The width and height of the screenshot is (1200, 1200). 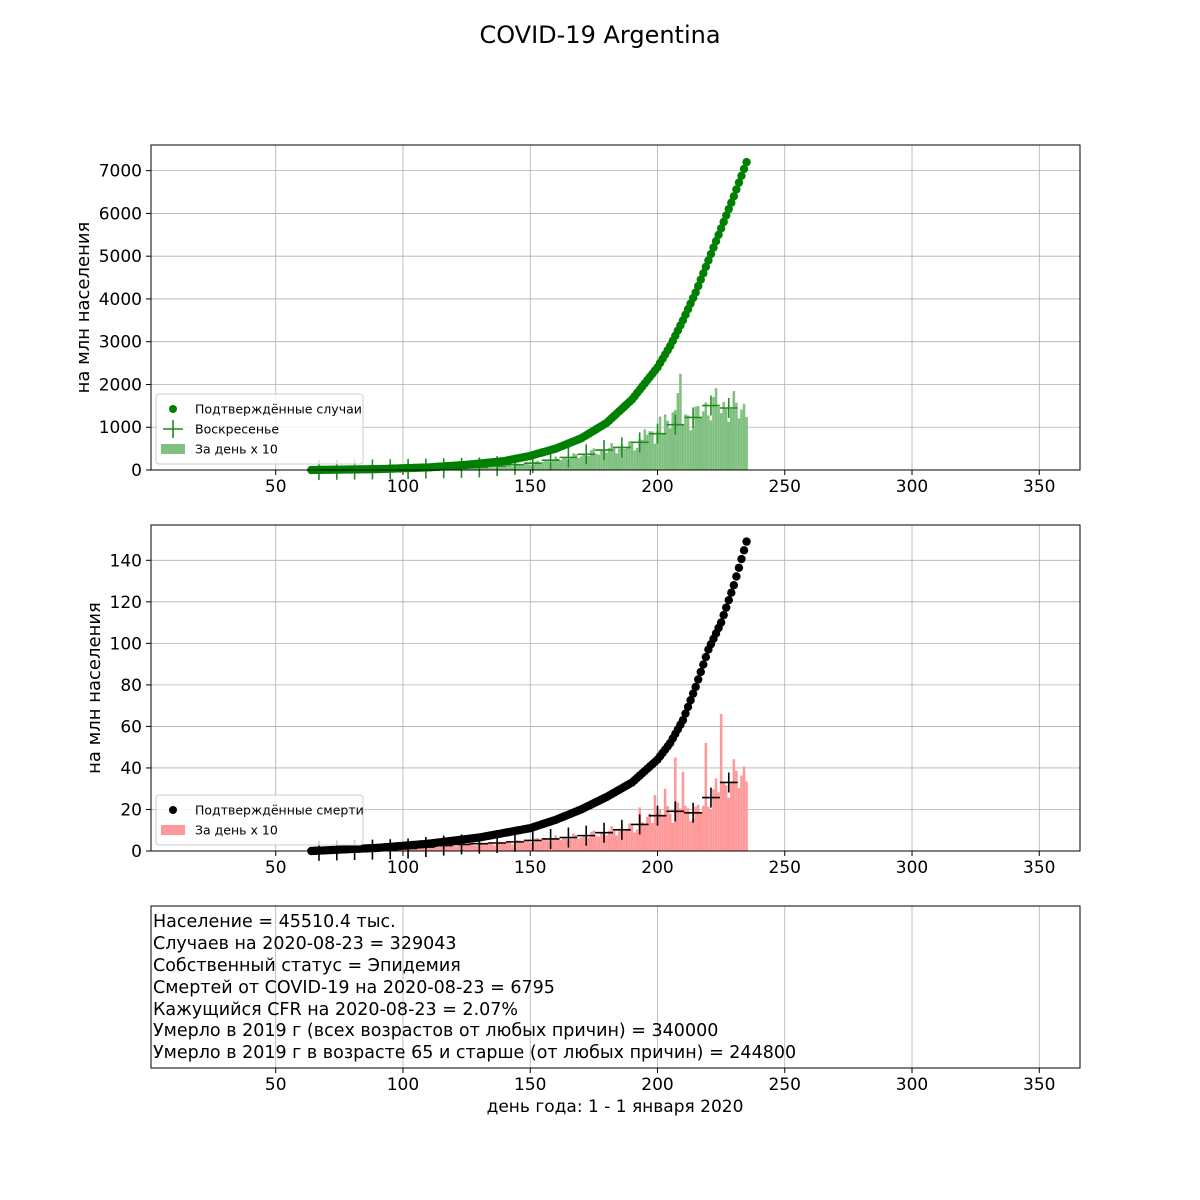 I want to click on legend-label: За день х 10, so click(x=236, y=449).